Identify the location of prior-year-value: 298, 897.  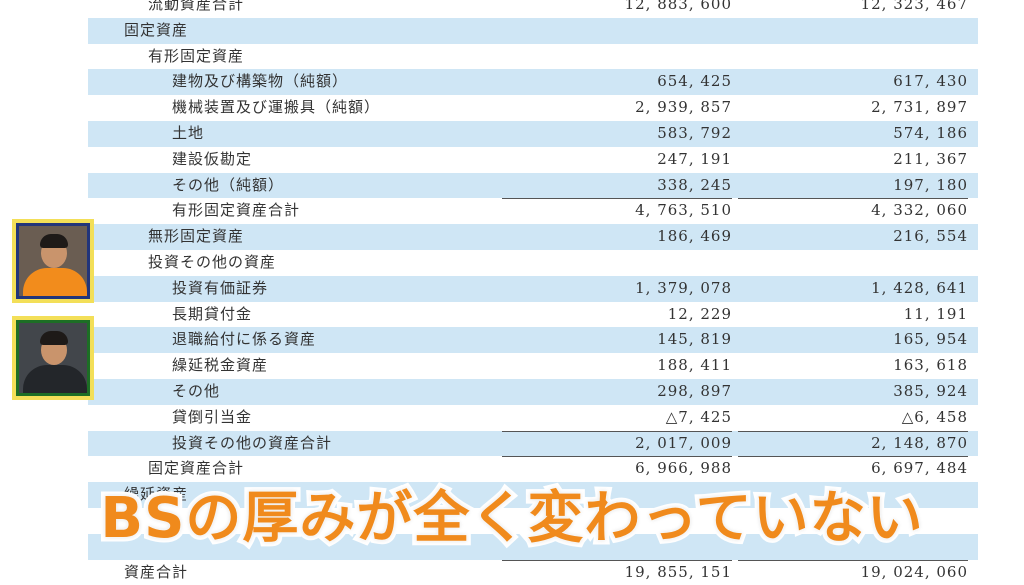
(694, 390).